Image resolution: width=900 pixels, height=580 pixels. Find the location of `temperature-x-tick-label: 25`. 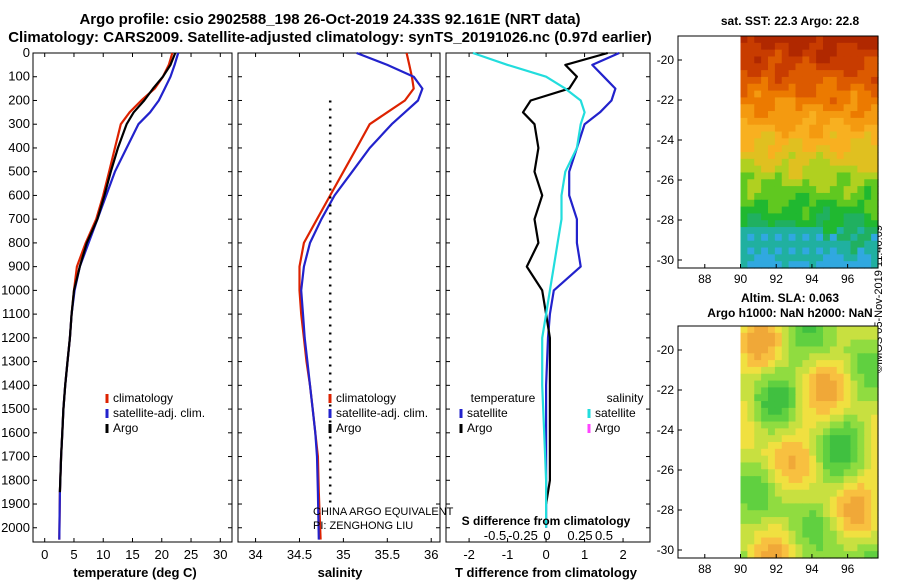

temperature-x-tick-label: 25 is located at coordinates (191, 554).